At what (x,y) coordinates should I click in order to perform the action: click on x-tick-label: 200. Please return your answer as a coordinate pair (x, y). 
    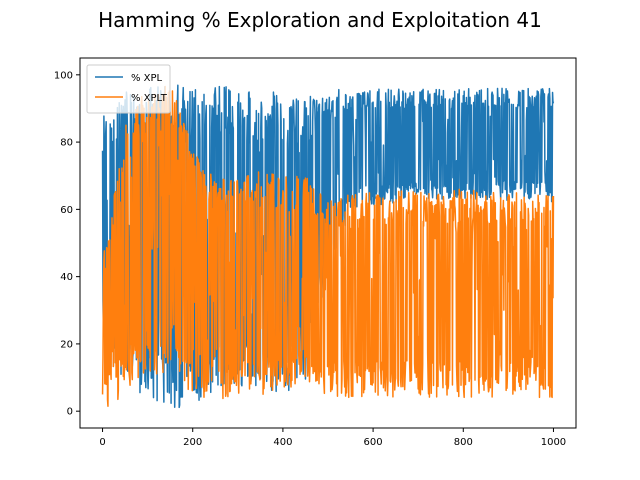
    Looking at the image, I should click on (192, 442).